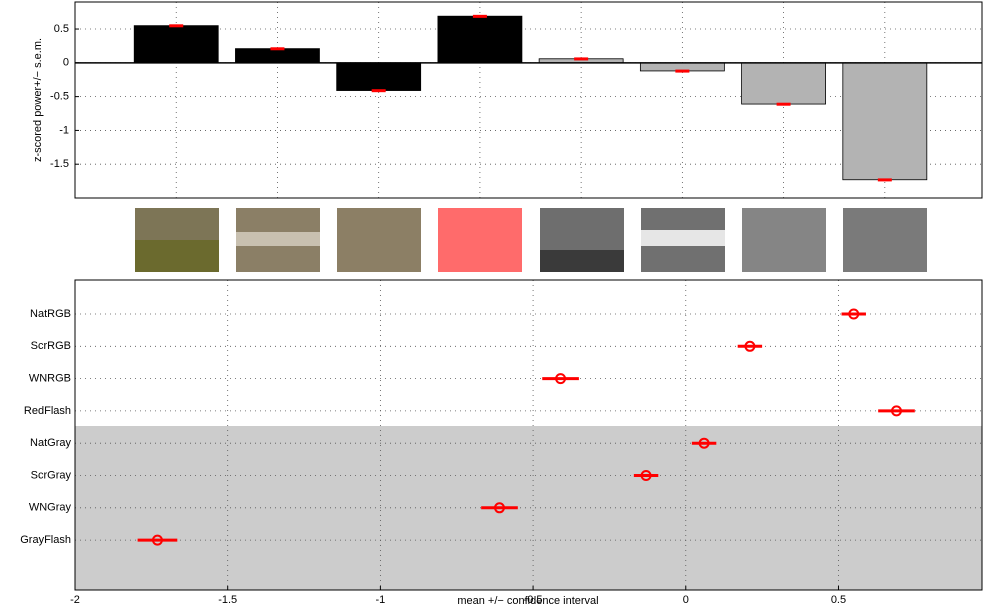 Image resolution: width=984 pixels, height=609 pixels. Describe the element at coordinates (531, 240) in the screenshot. I see `stimulus-thumbnails` at that location.